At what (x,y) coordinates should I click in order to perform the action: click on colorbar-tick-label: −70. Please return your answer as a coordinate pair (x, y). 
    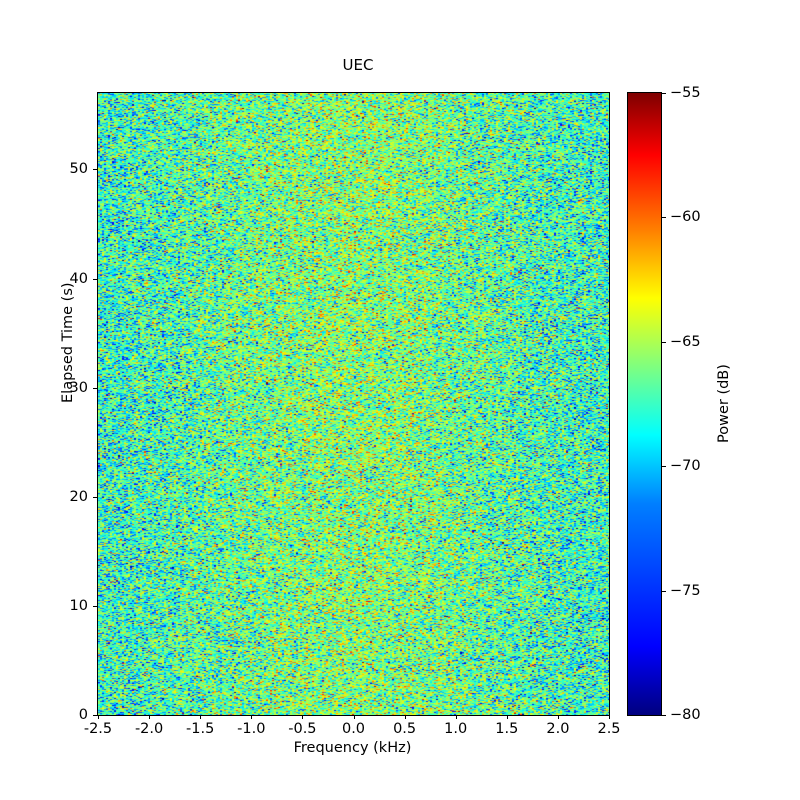
    Looking at the image, I should click on (685, 466).